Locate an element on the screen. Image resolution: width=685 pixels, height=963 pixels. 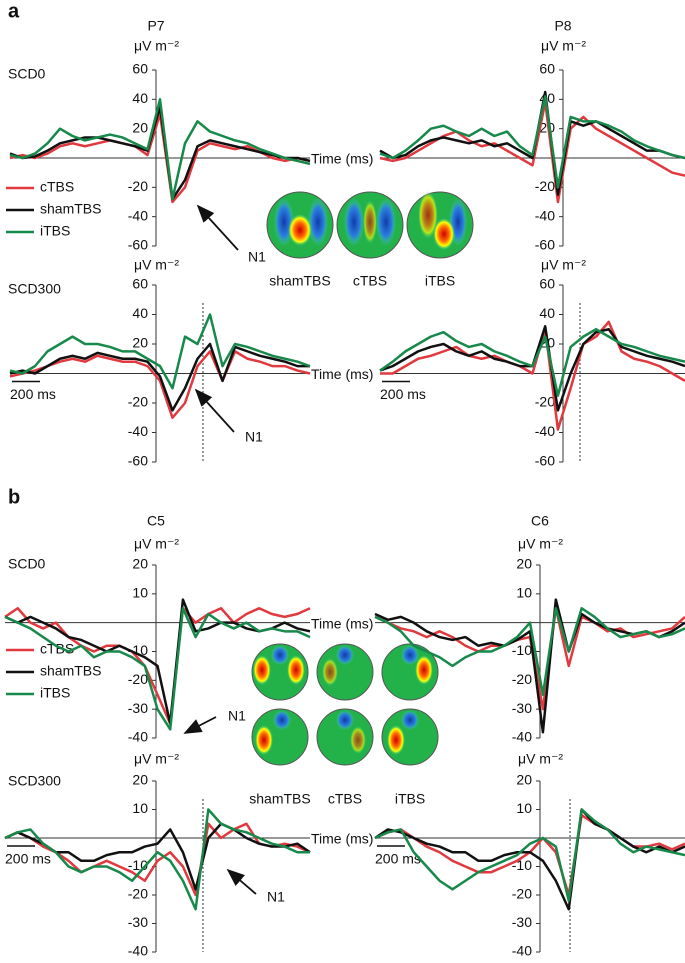
channel-title: P8 is located at coordinates (562, 26).